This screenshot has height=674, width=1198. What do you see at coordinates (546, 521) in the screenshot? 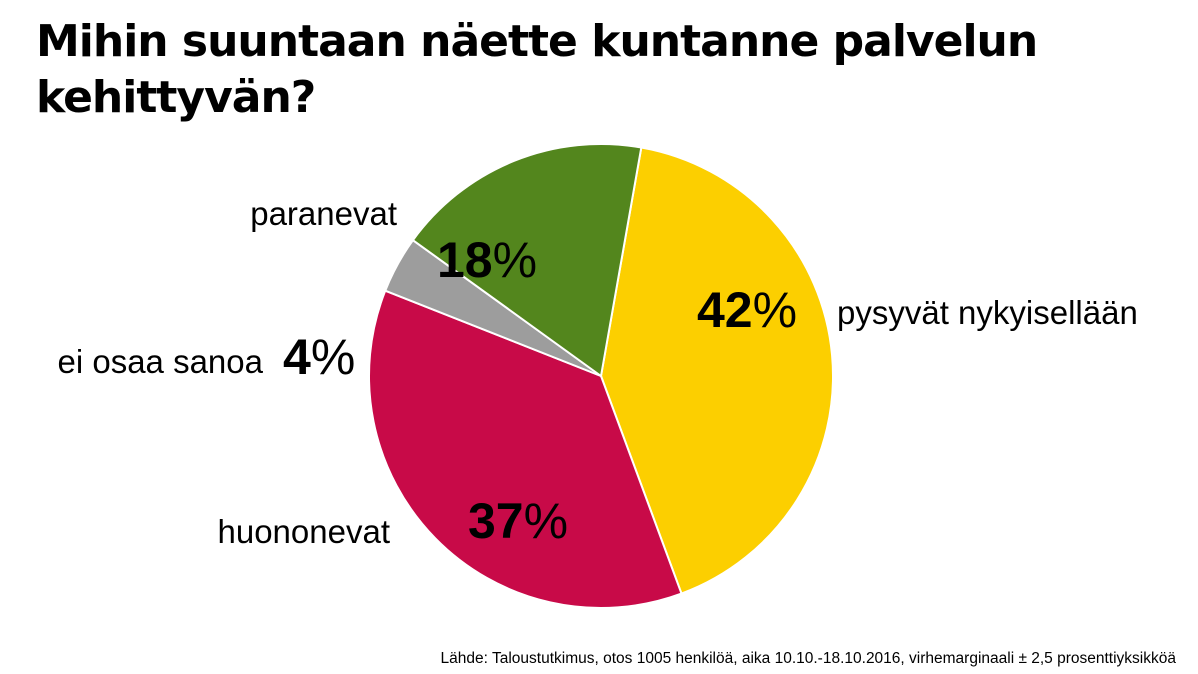
I see `value-unit-huononevat: %` at bounding box center [546, 521].